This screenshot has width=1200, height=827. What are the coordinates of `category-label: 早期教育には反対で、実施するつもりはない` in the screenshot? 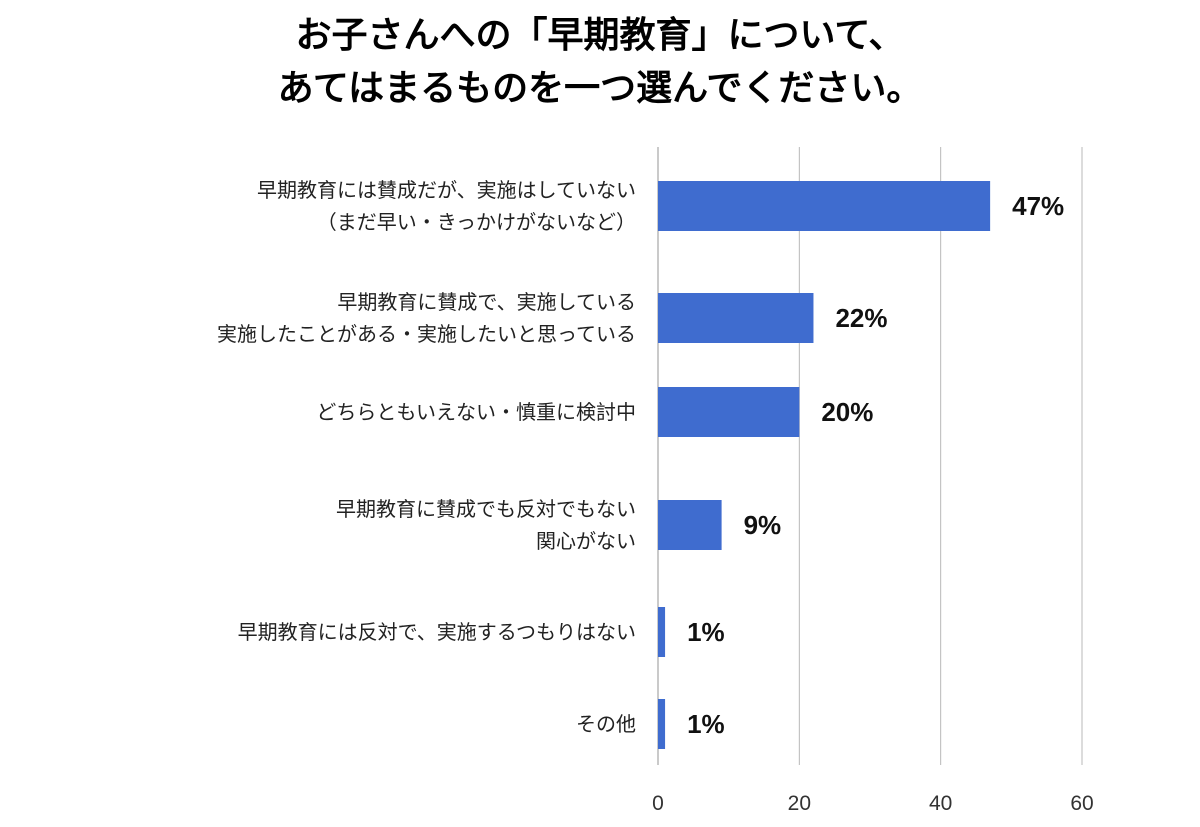 It's located at (437, 632).